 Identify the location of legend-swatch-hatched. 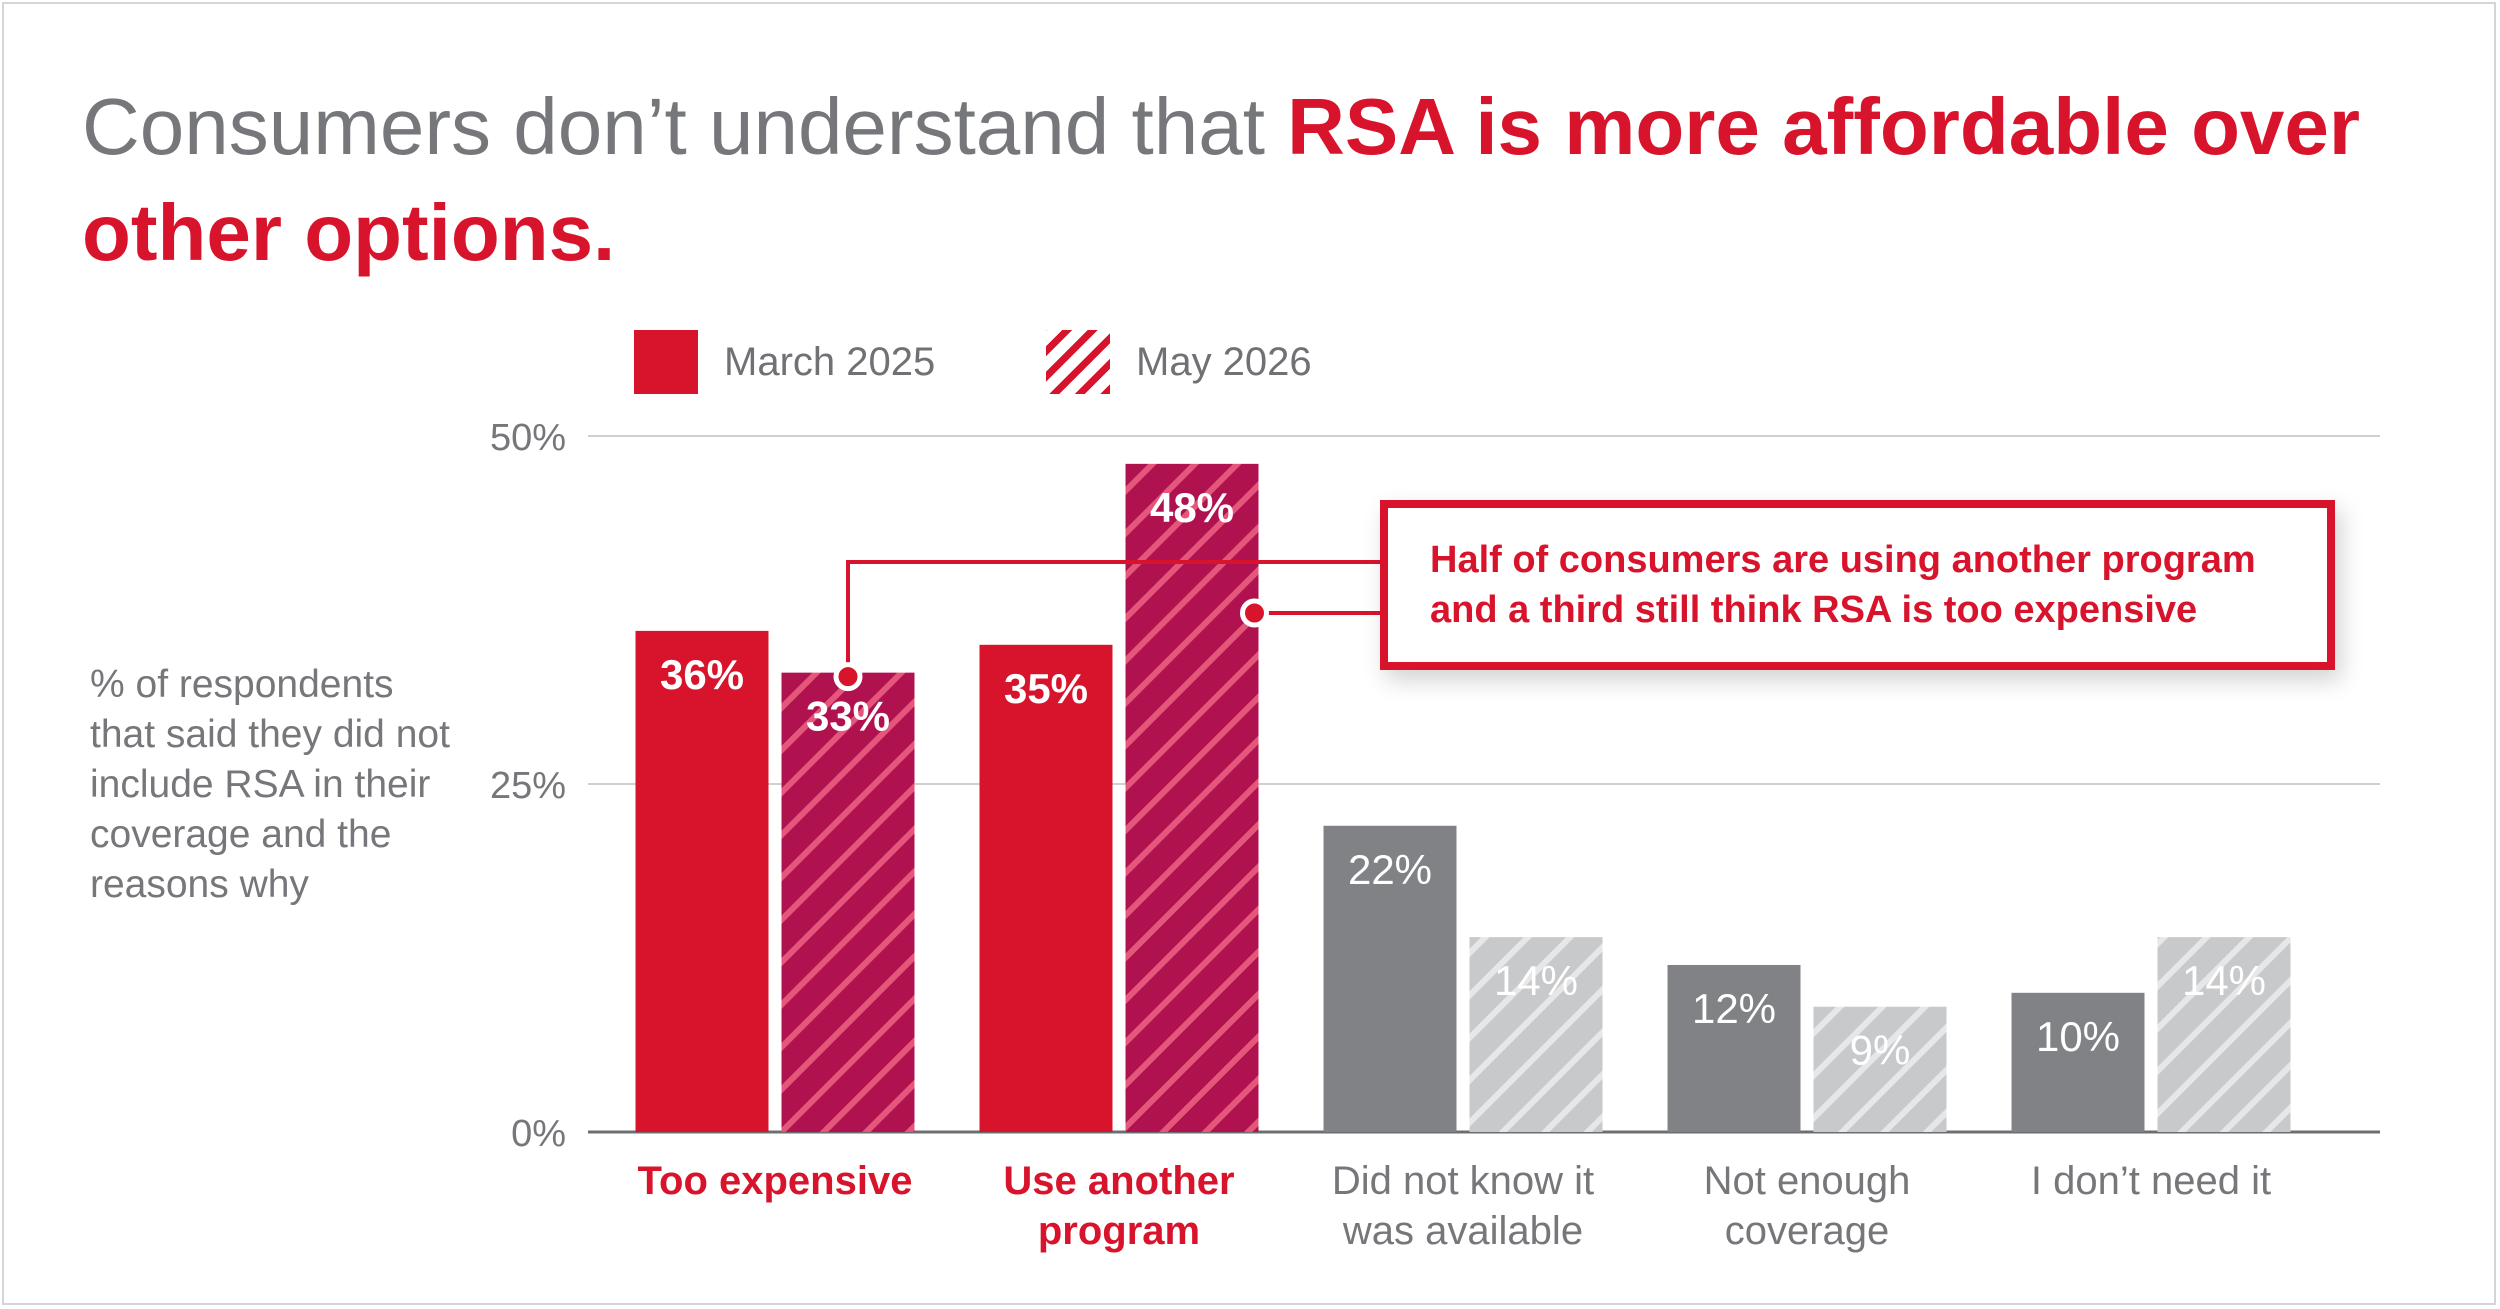
(1078, 362).